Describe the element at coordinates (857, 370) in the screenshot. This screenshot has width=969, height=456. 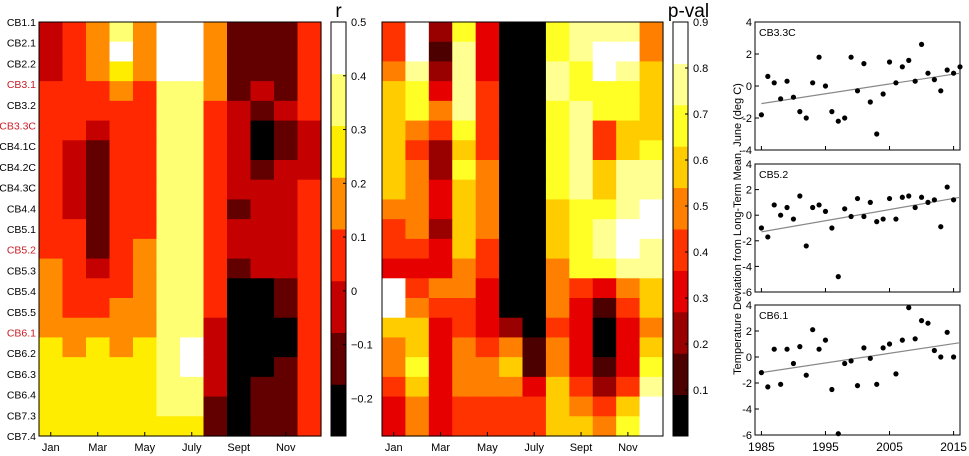
I see `scatter-frame` at that location.